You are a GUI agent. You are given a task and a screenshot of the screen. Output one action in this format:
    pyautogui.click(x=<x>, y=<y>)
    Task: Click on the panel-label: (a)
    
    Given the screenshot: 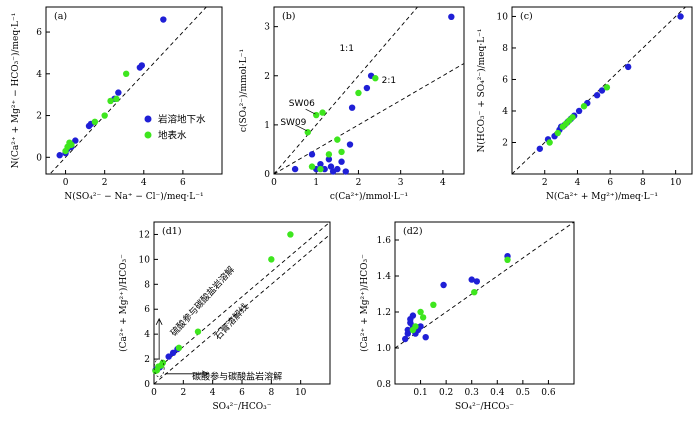 What is the action you would take?
    pyautogui.click(x=60, y=16)
    